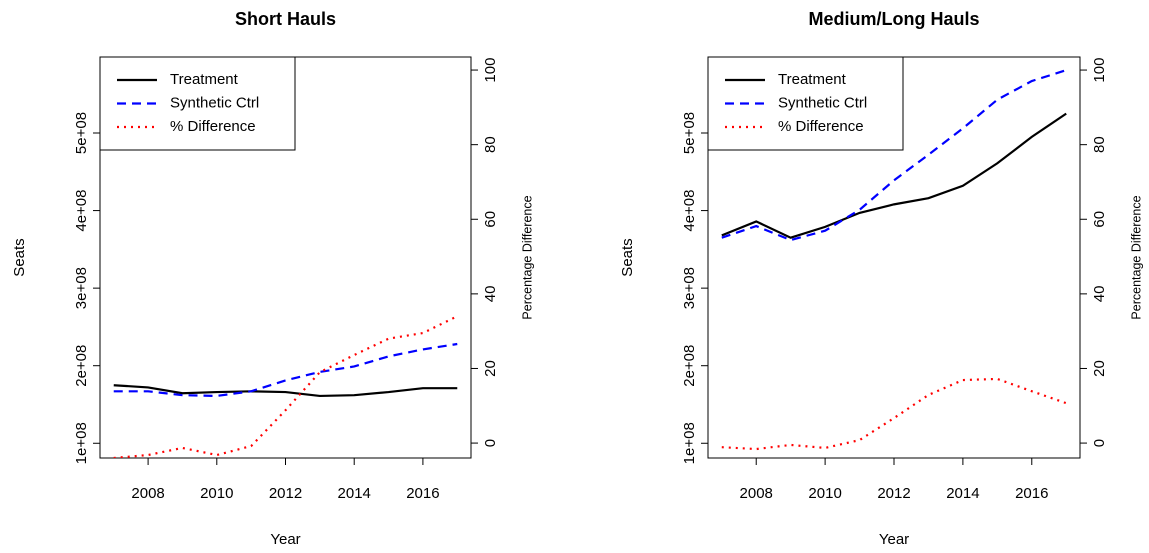 This screenshot has height=553, width=1149. Describe the element at coordinates (285, 19) in the screenshot. I see `chart-title: Short Hauls` at that location.